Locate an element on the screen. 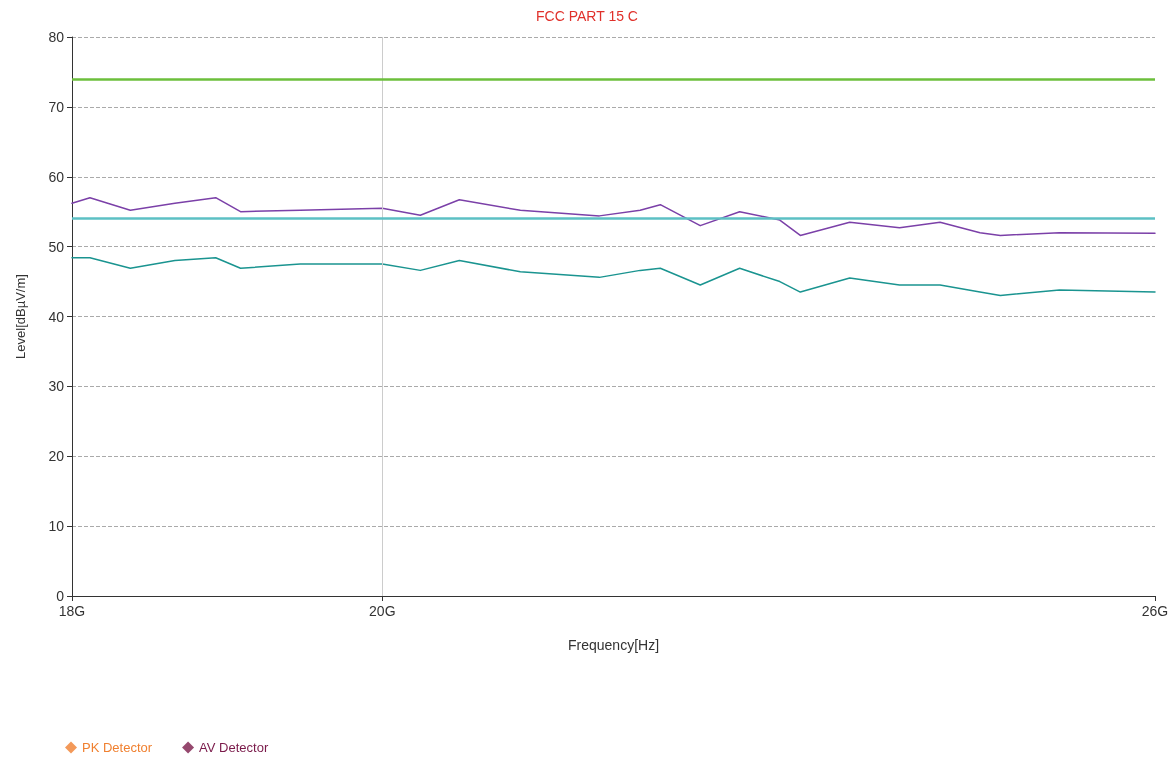 The width and height of the screenshot is (1174, 767). y-tick-label: 0 is located at coordinates (60, 596).